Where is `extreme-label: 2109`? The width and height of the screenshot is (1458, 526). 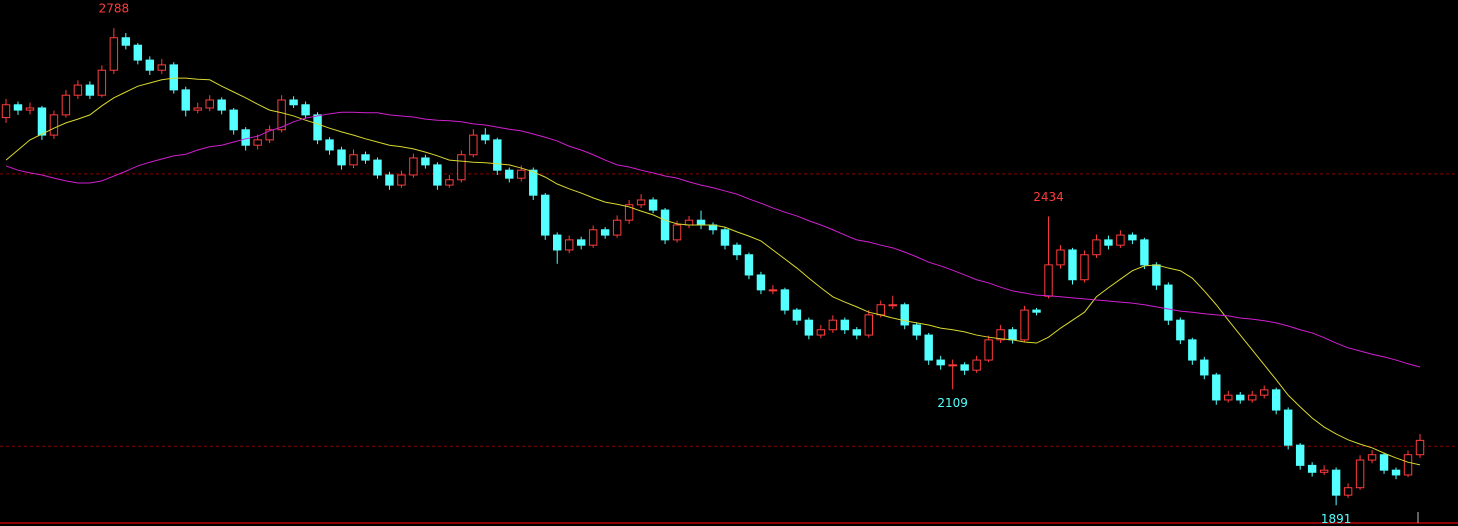
extreme-label: 2109 is located at coordinates (952, 403).